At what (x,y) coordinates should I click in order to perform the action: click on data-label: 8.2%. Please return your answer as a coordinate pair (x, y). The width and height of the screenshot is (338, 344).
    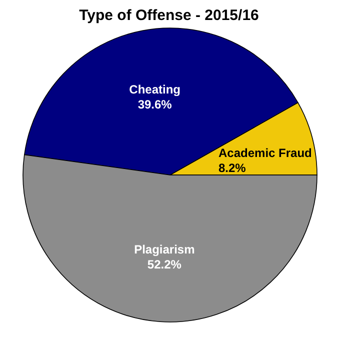
    Looking at the image, I should click on (232, 167).